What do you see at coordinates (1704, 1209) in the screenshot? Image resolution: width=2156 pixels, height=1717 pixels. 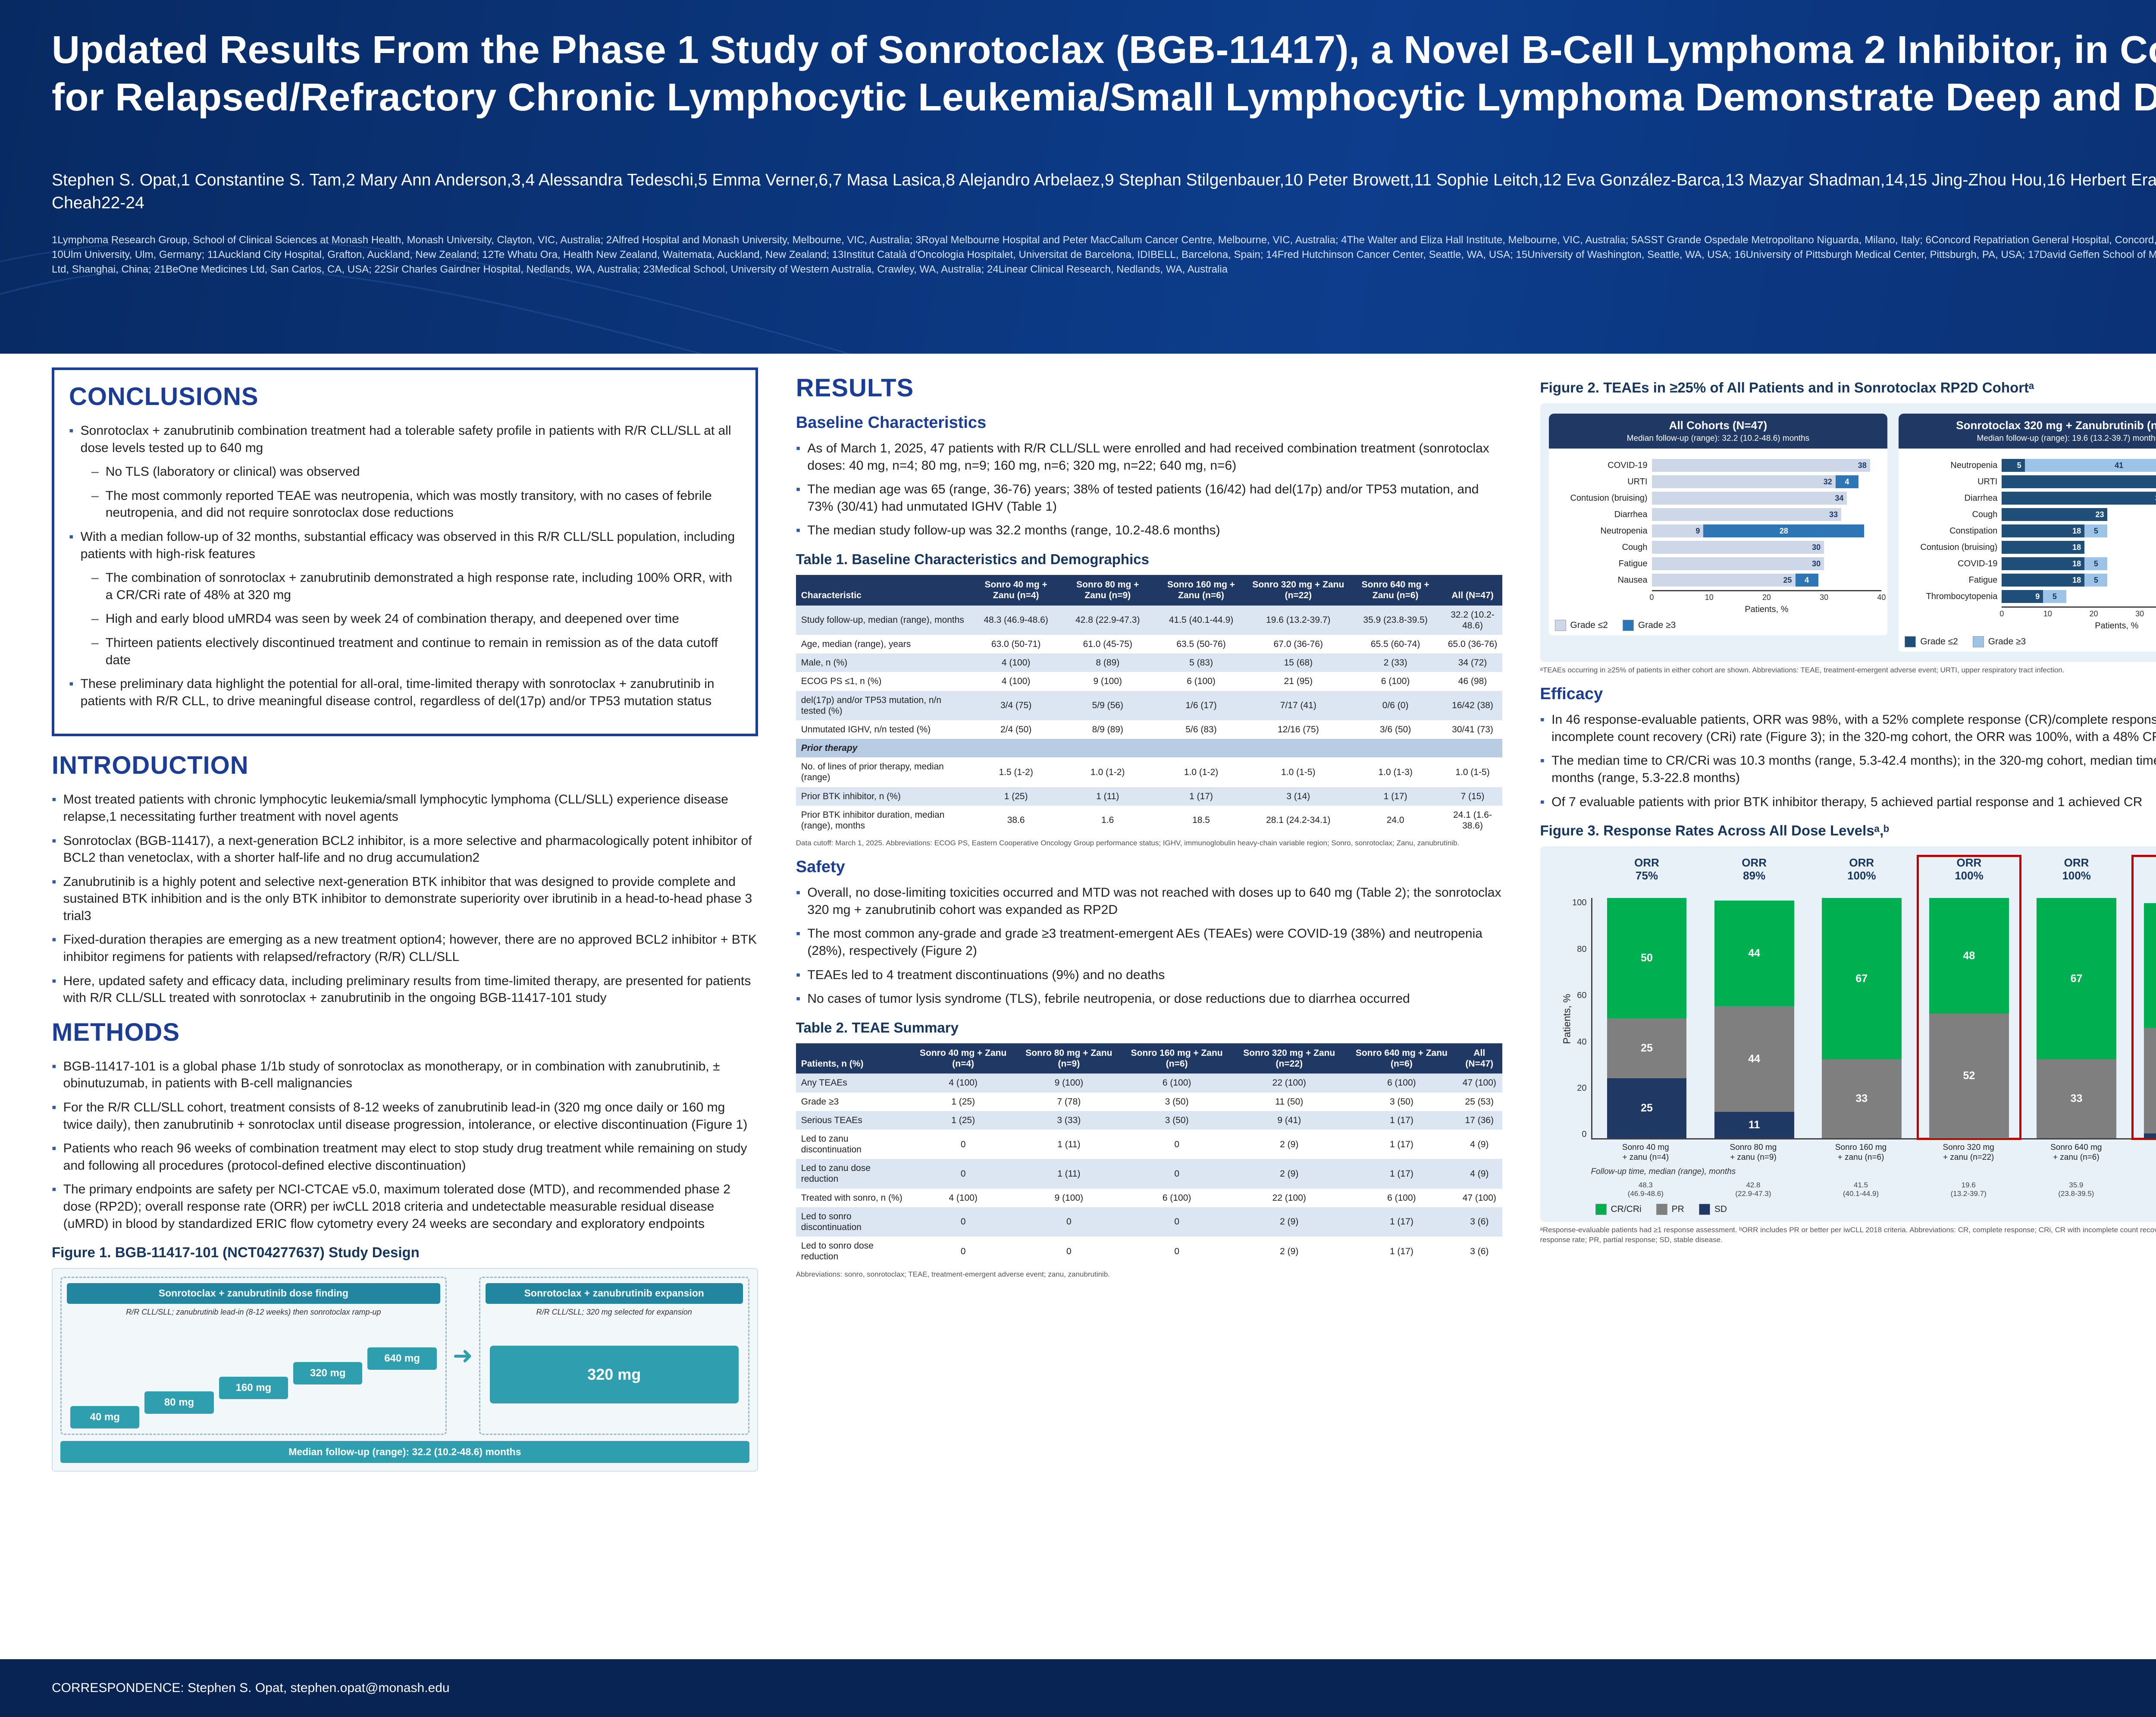 I see `legend-chip` at bounding box center [1704, 1209].